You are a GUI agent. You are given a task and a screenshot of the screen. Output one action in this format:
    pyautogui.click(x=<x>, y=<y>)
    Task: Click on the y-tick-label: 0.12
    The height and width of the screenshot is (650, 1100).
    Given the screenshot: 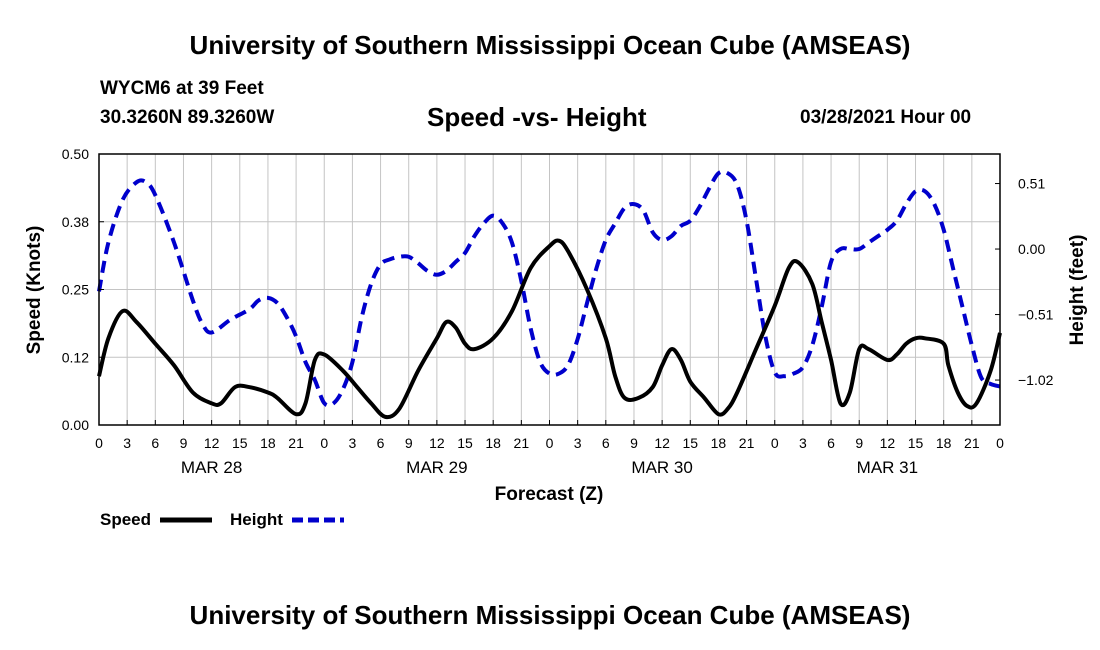 What is the action you would take?
    pyautogui.click(x=75, y=357)
    